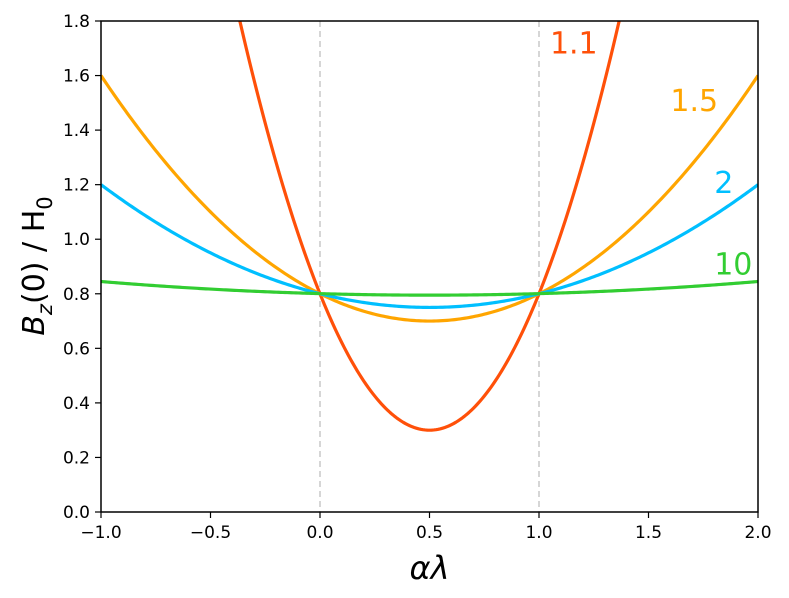 This screenshot has width=789, height=598. Describe the element at coordinates (651, 155) in the screenshot. I see `series-labels: 1.1 1.5 2 10` at that location.